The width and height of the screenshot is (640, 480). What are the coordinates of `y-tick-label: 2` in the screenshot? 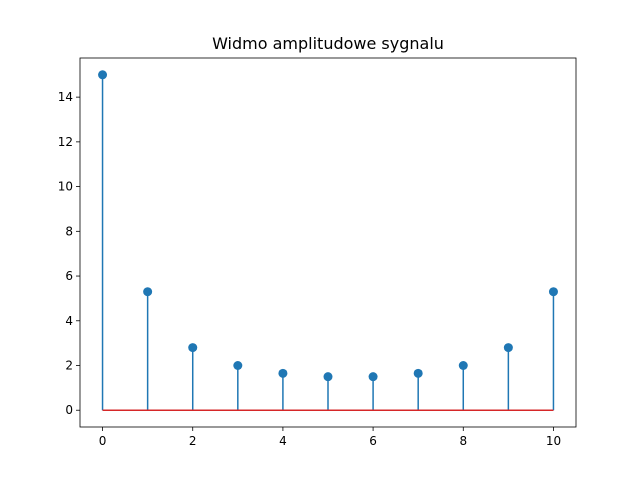 It's located at (69, 366).